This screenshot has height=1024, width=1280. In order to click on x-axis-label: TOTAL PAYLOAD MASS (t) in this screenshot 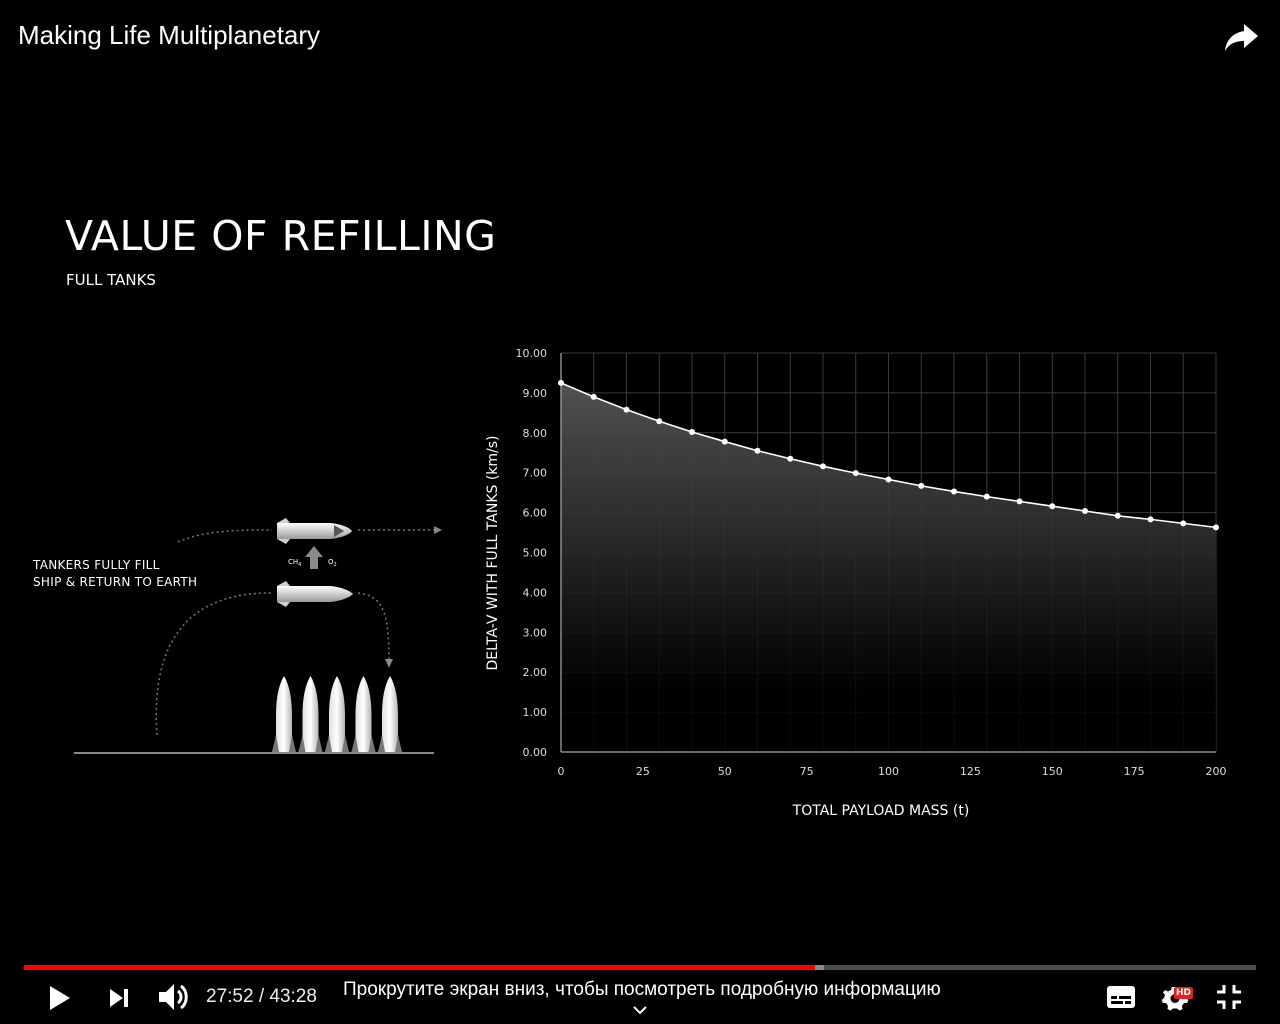, I will do `click(881, 811)`.